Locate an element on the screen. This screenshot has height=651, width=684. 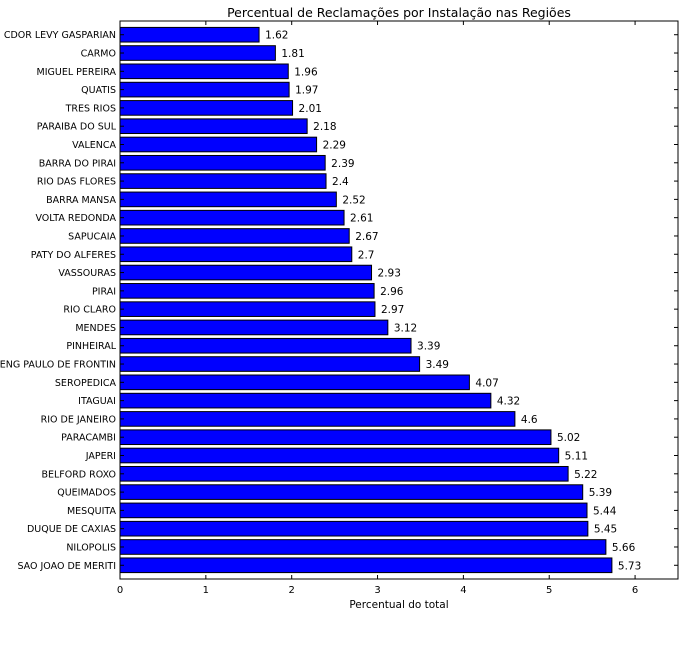
bar-value-label: 2.96 is located at coordinates (392, 292).